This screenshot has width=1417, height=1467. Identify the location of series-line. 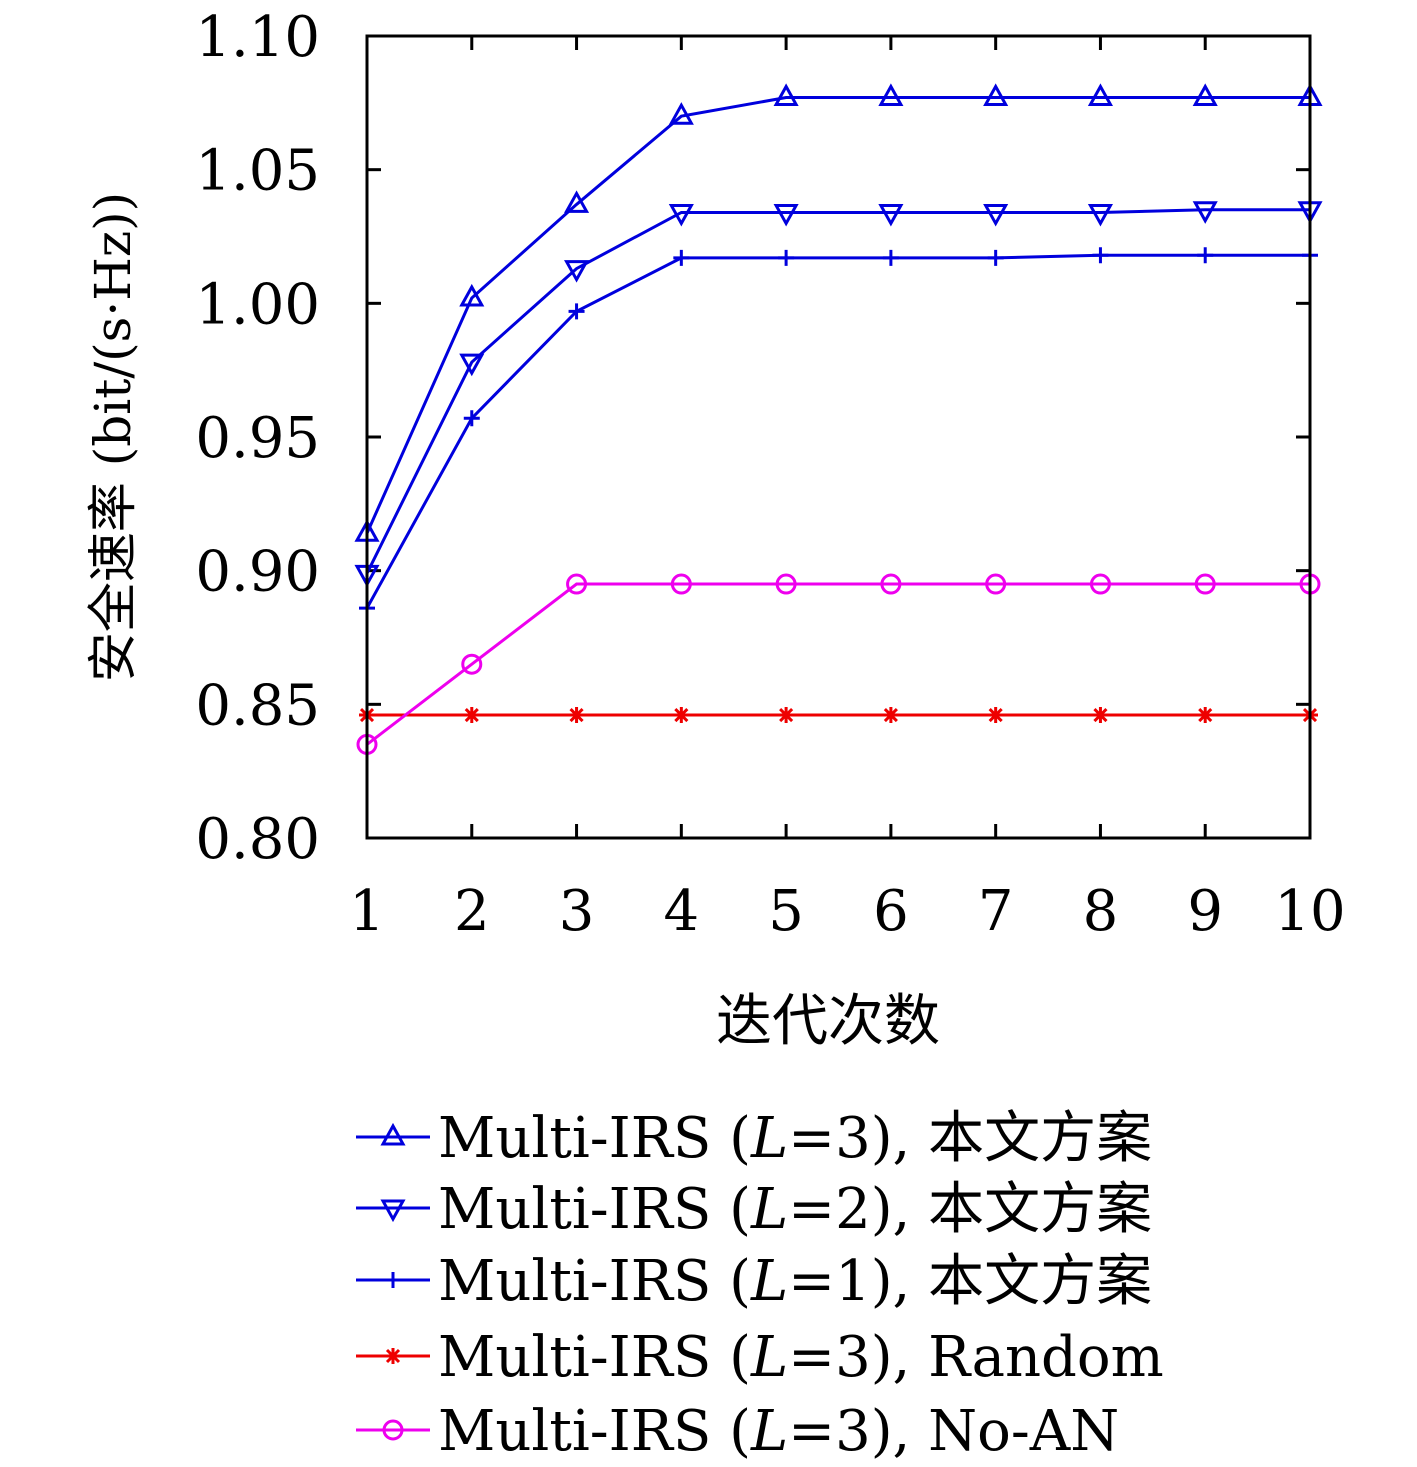
(838, 664).